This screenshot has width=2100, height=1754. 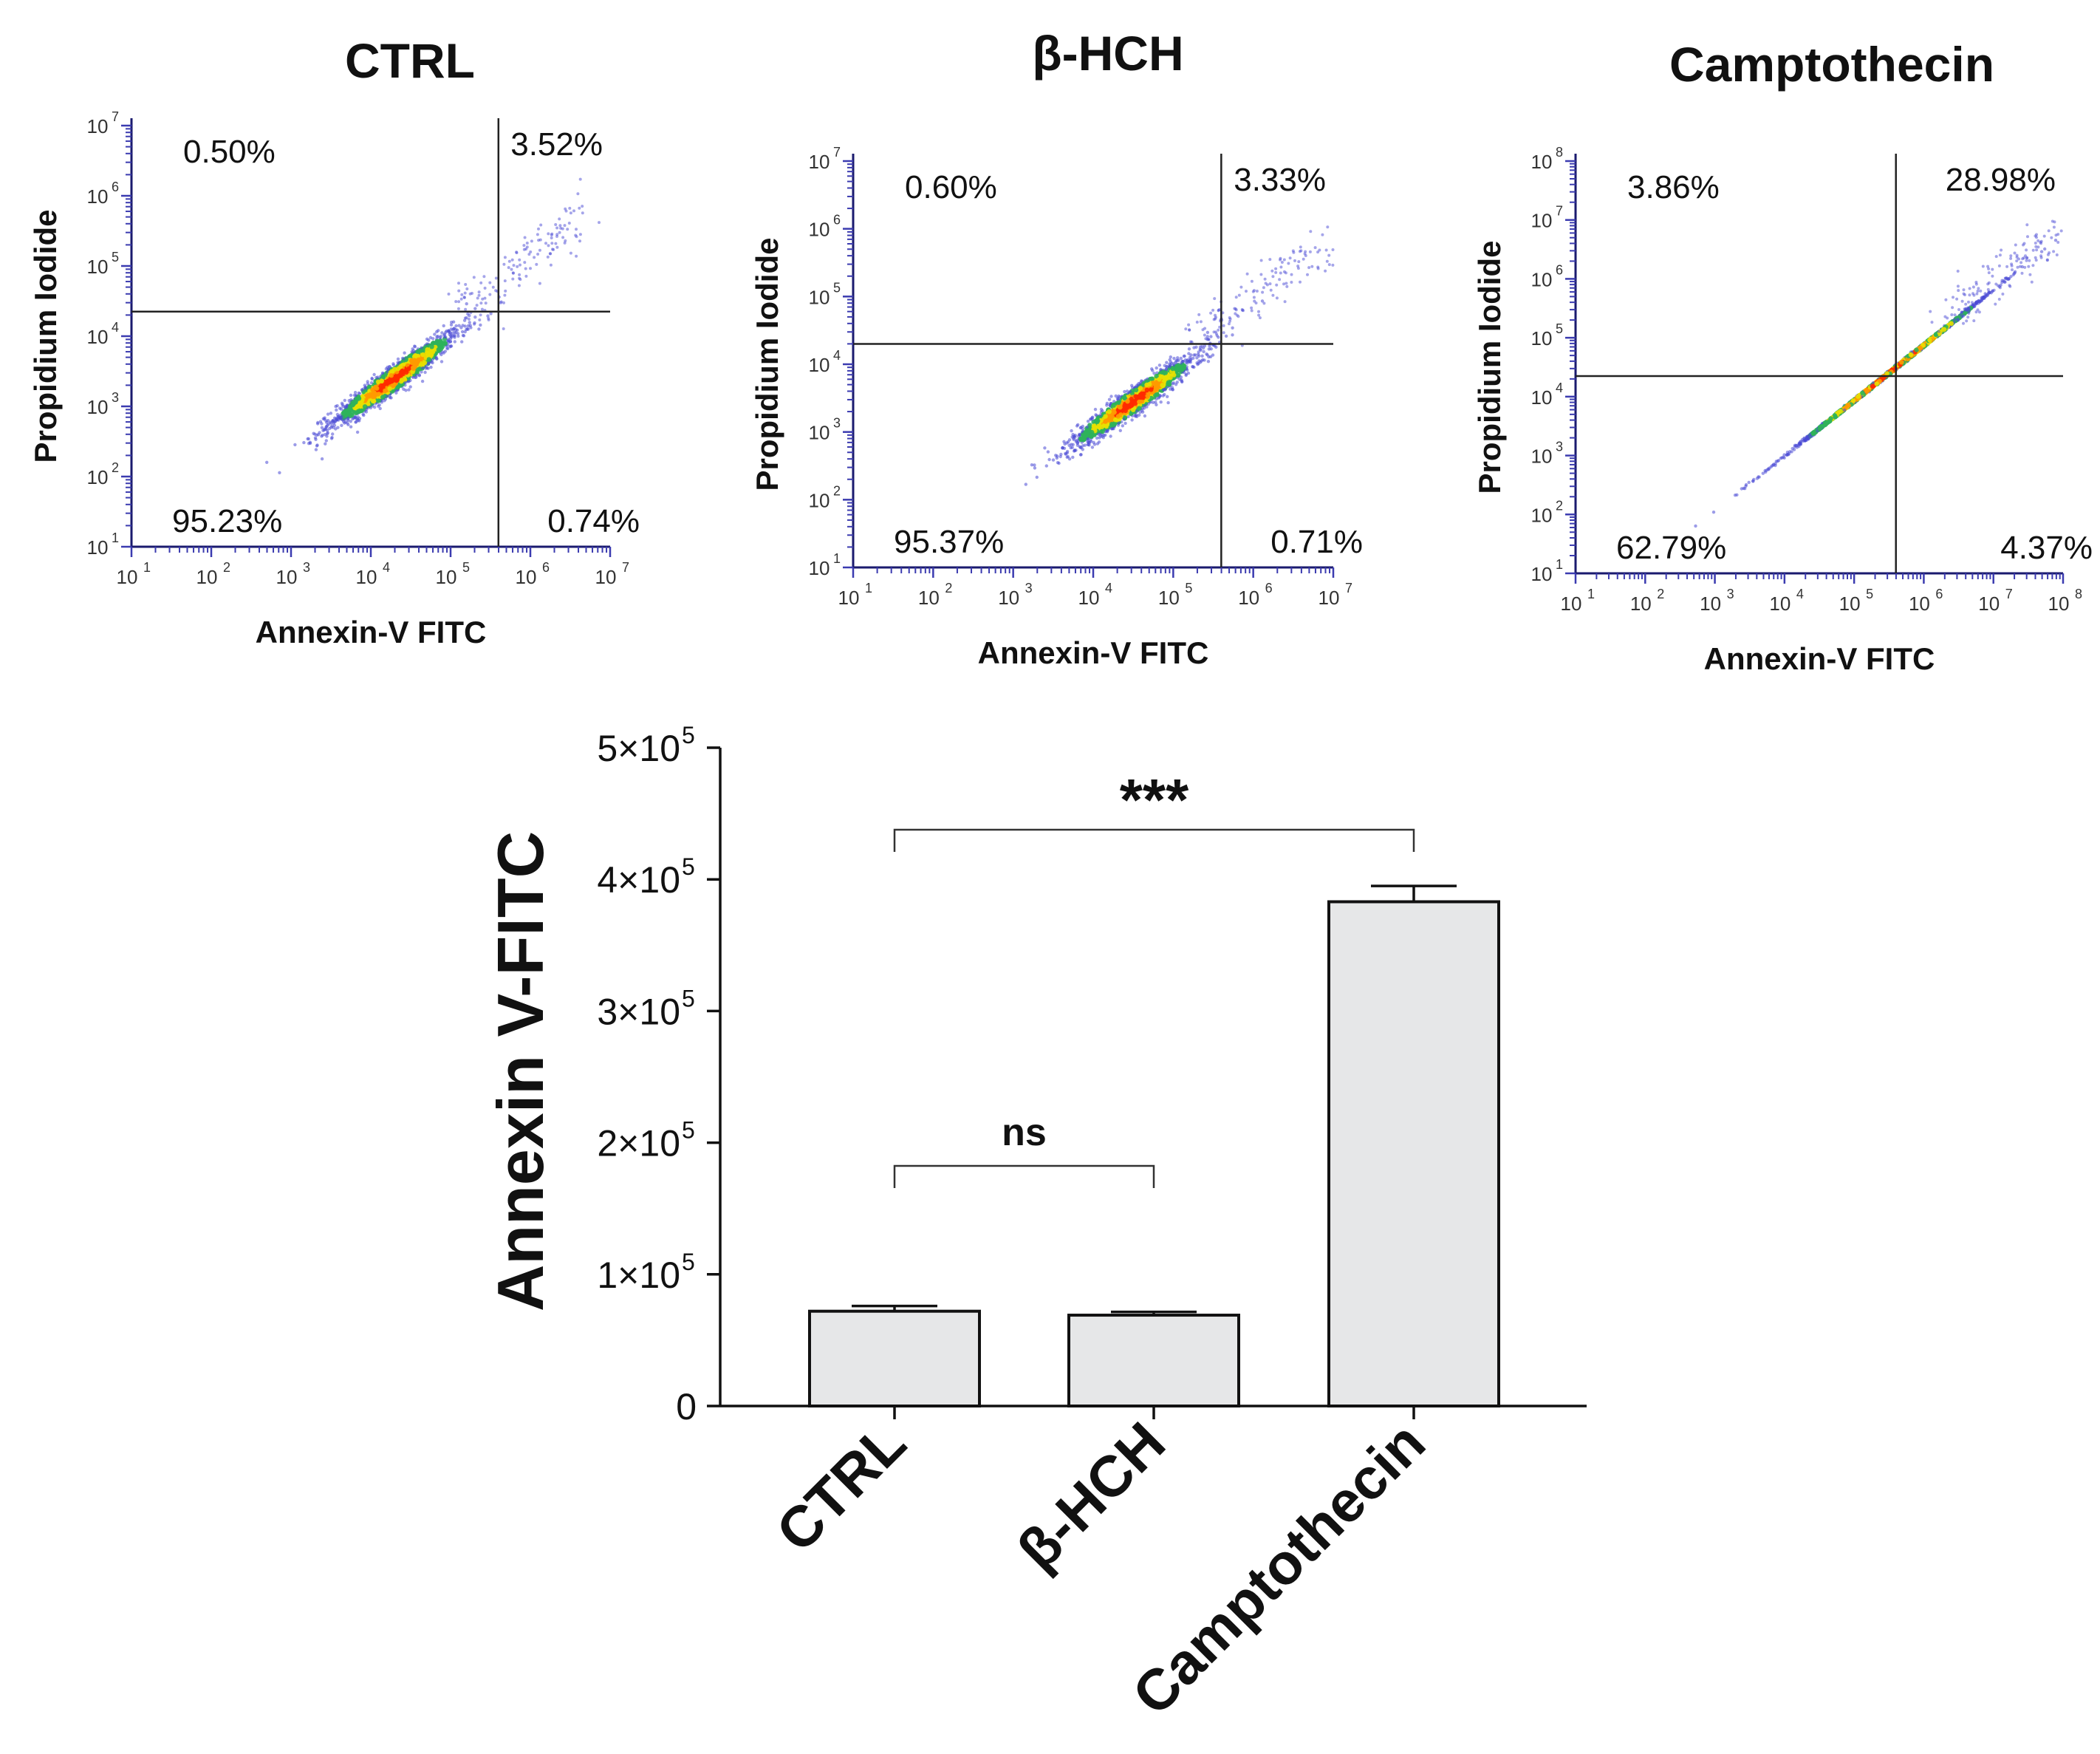 What do you see at coordinates (410, 61) in the screenshot?
I see `panel-title: CTRL` at bounding box center [410, 61].